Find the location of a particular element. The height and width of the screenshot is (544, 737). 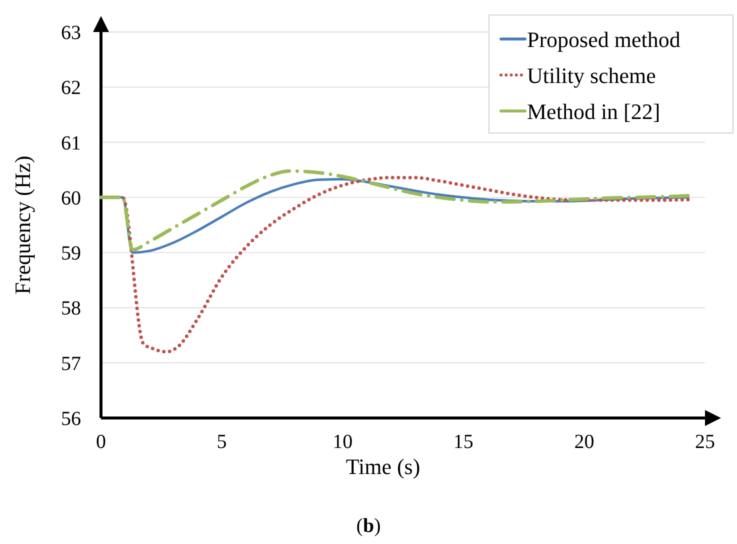

legend-label: Proposed method is located at coordinates (603, 39).